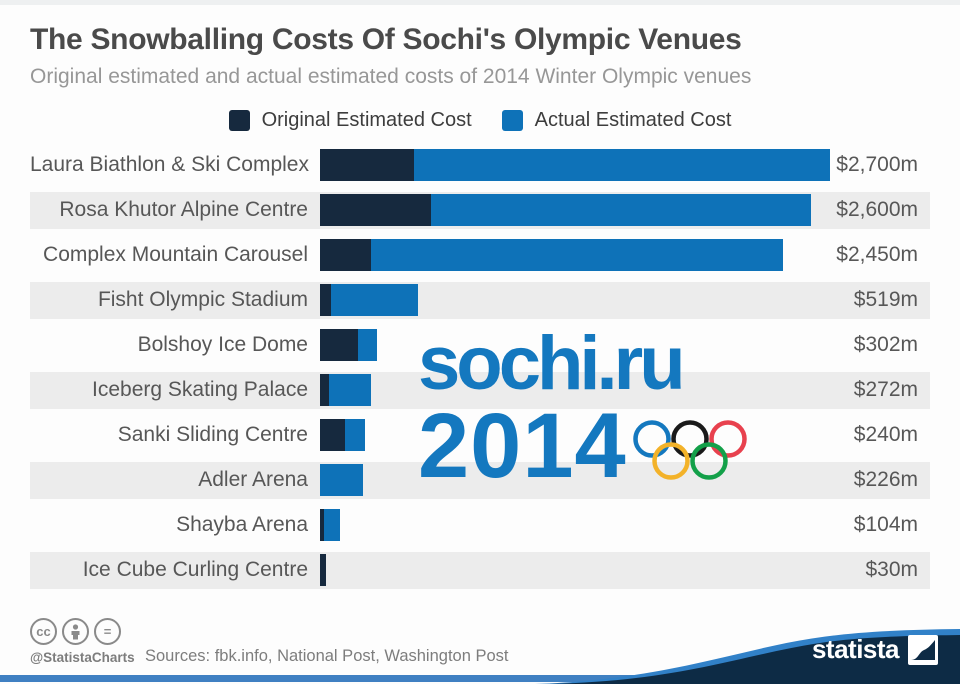  Describe the element at coordinates (212, 435) in the screenshot. I see `venue-label: Sanki Sliding Centre` at that location.